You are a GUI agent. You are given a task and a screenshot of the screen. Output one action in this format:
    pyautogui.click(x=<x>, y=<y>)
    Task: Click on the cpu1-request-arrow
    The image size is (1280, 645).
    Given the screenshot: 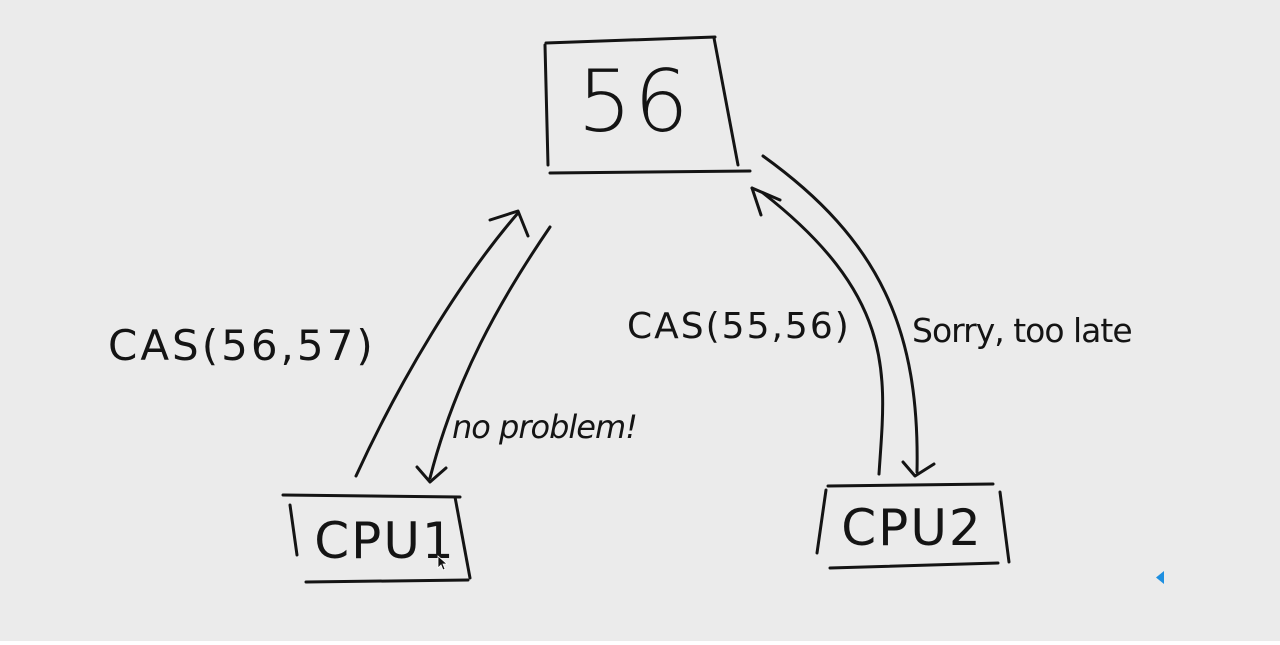 What is the action you would take?
    pyautogui.click(x=442, y=343)
    